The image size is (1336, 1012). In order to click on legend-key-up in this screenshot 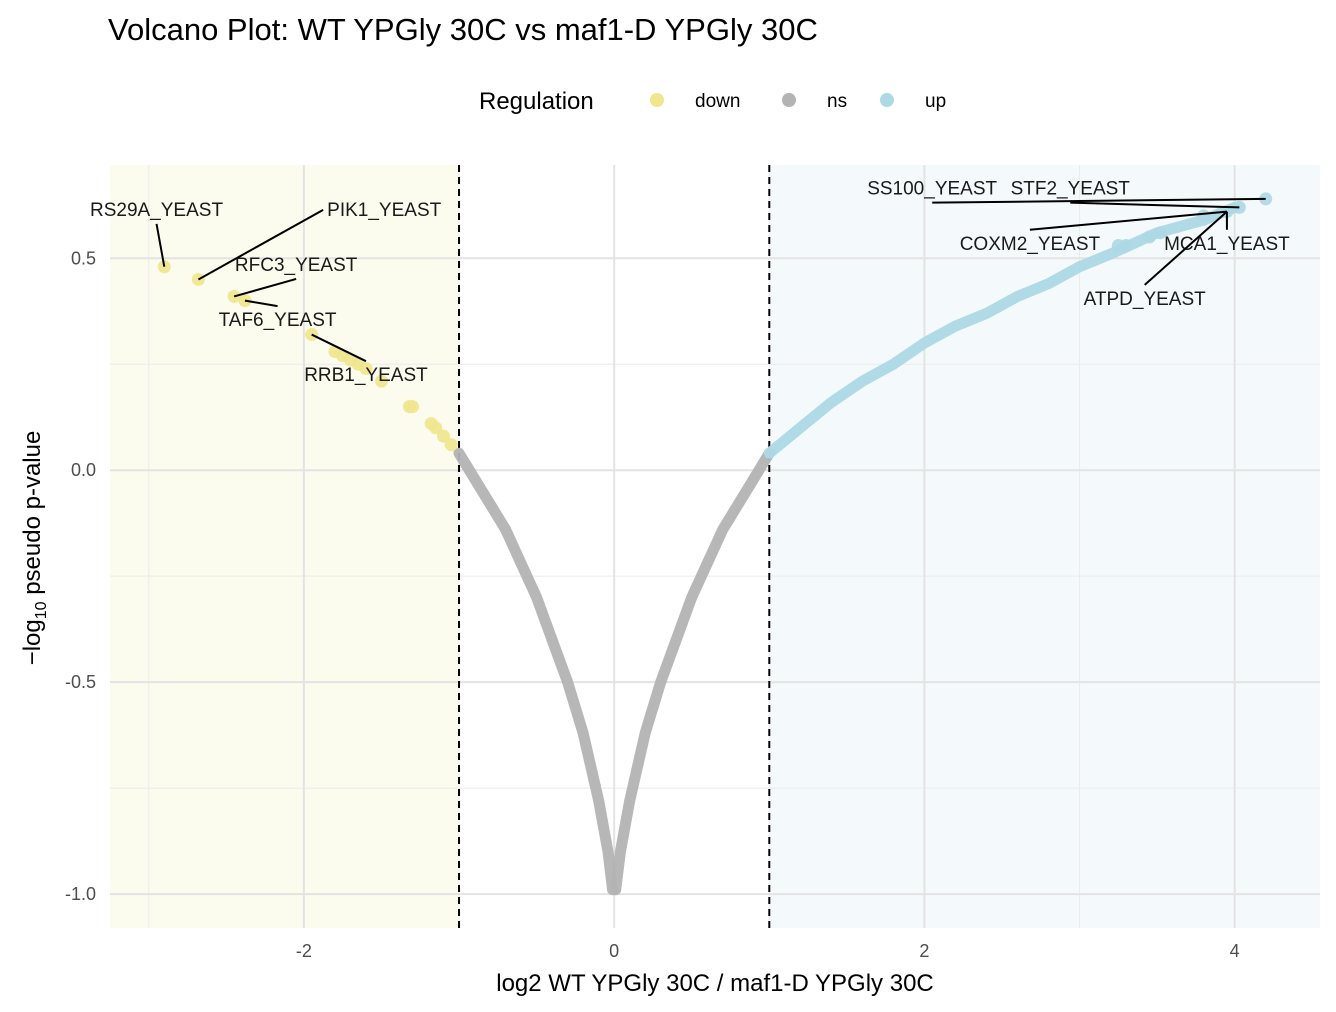, I will do `click(887, 100)`.